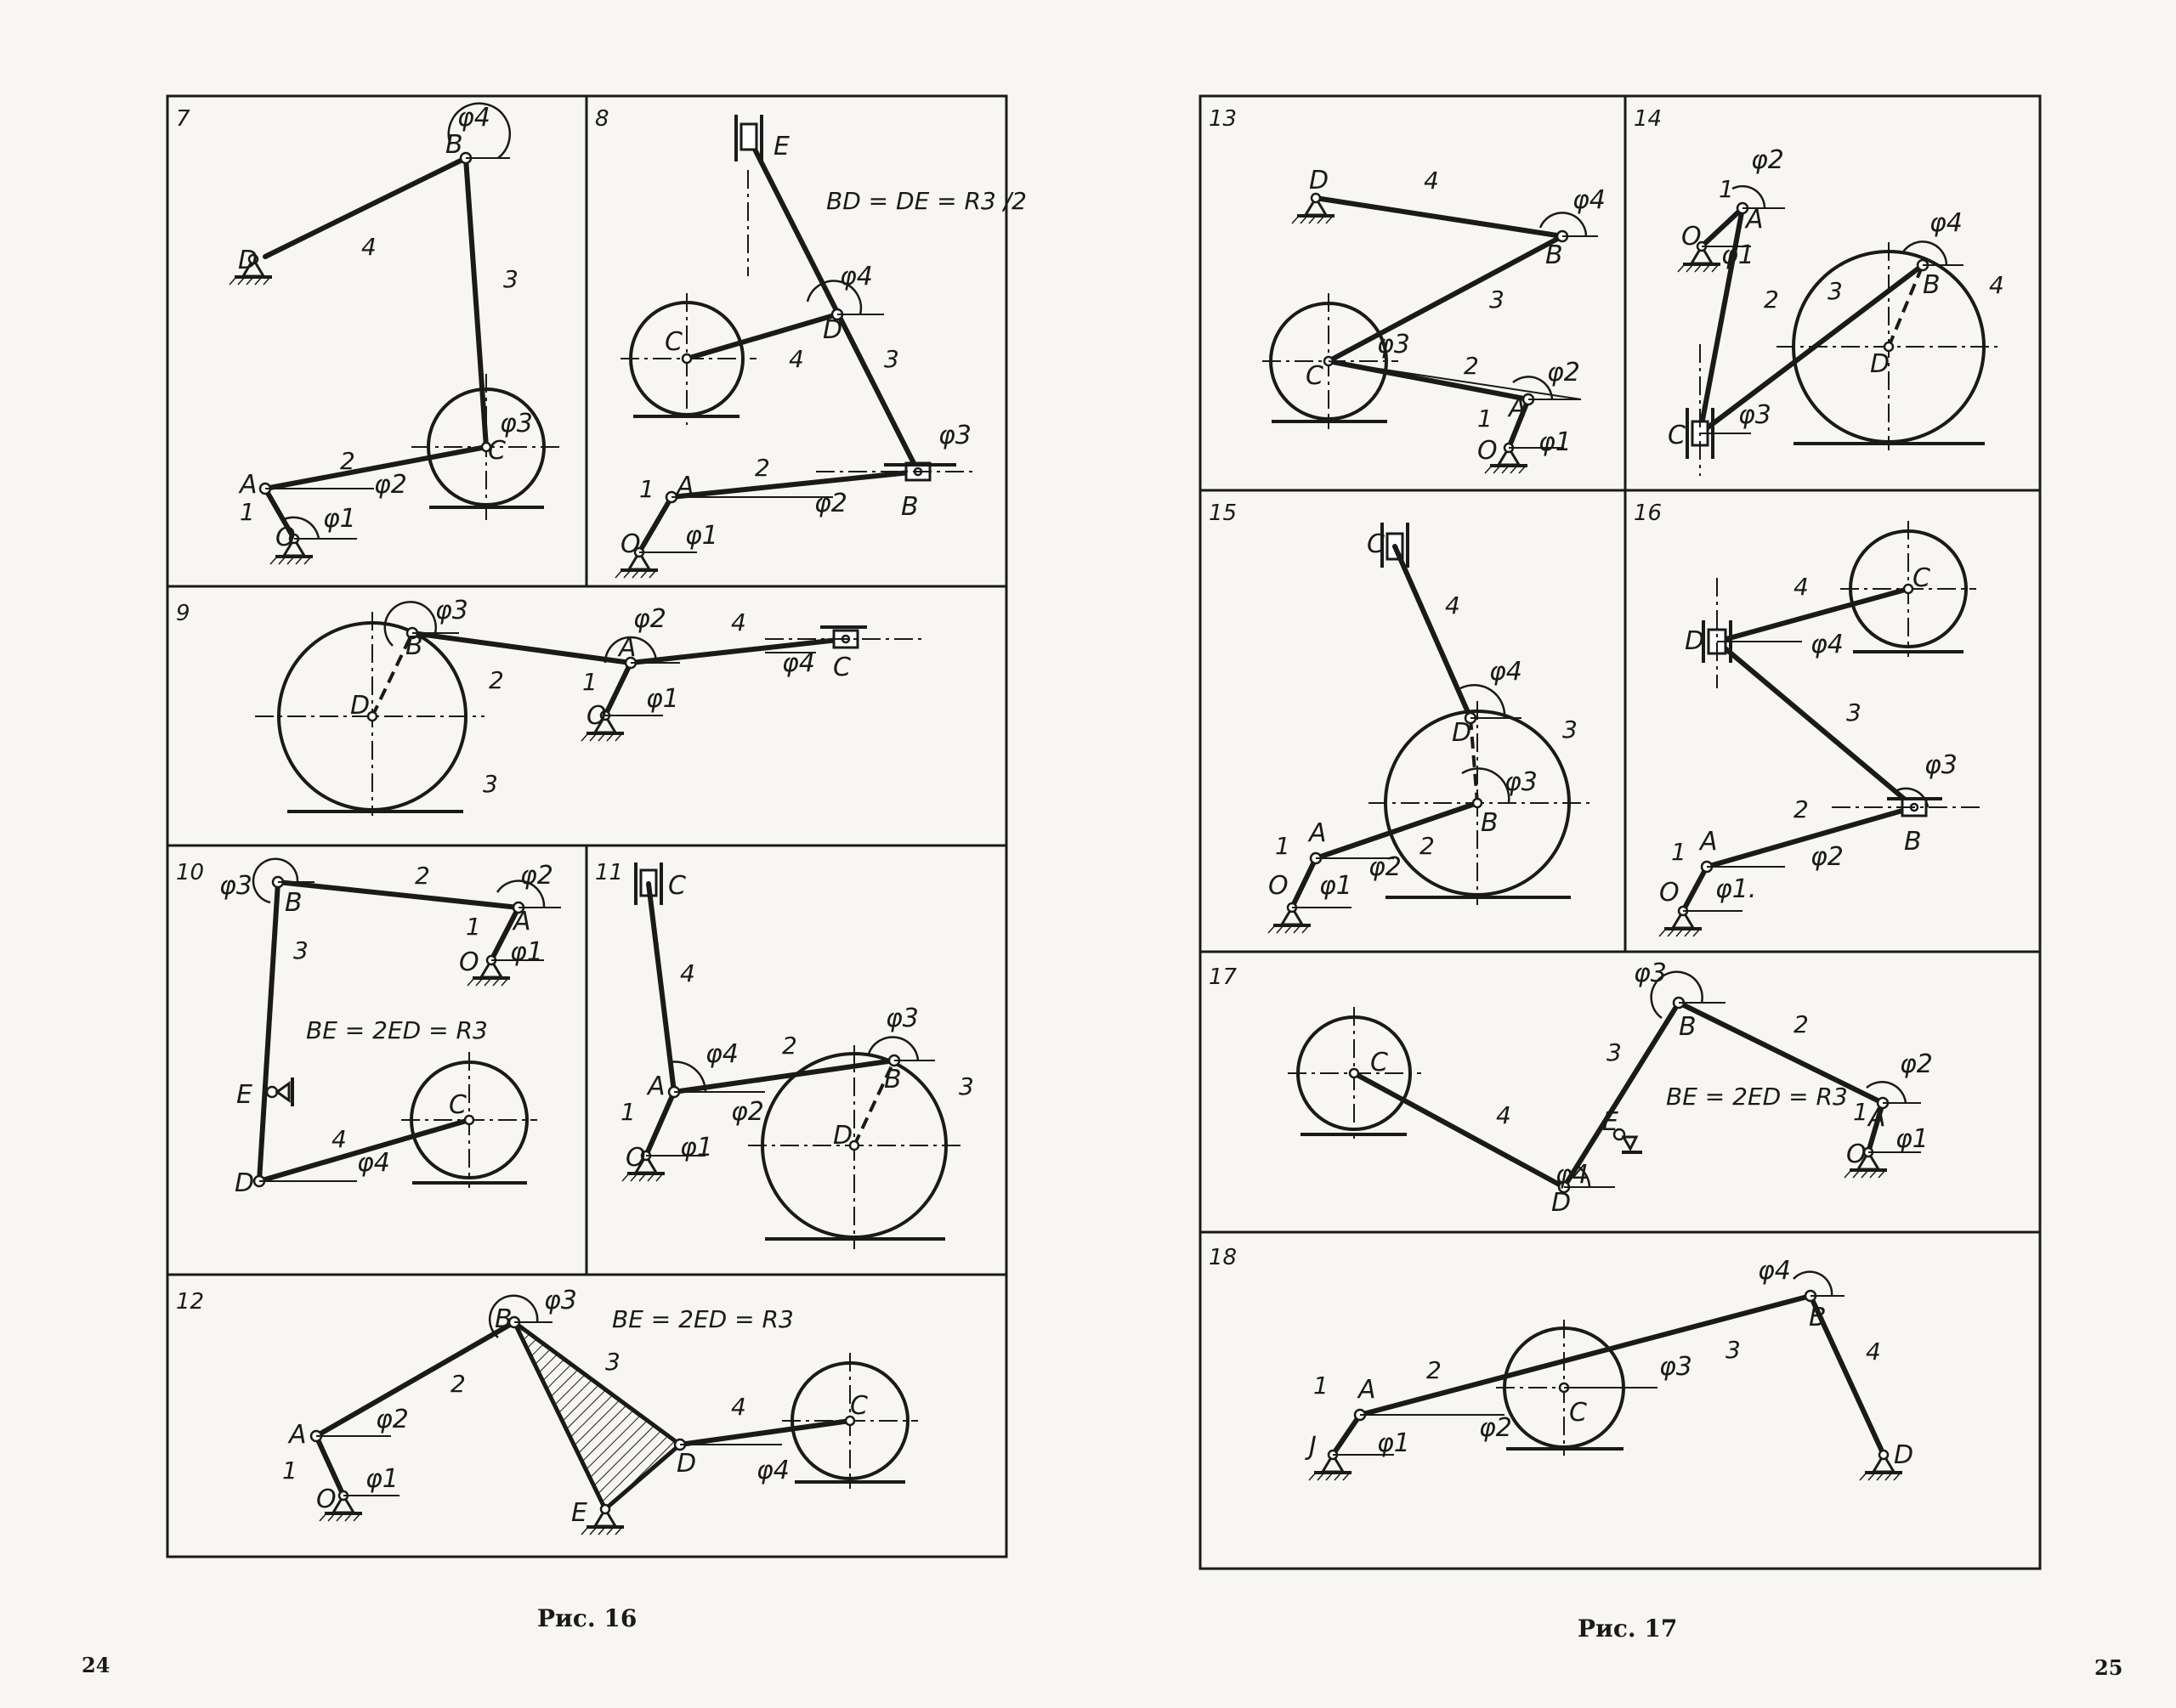 Image resolution: width=2176 pixels, height=1708 pixels. I want to click on figure-caption-17: Рис. 17, so click(1628, 1629).